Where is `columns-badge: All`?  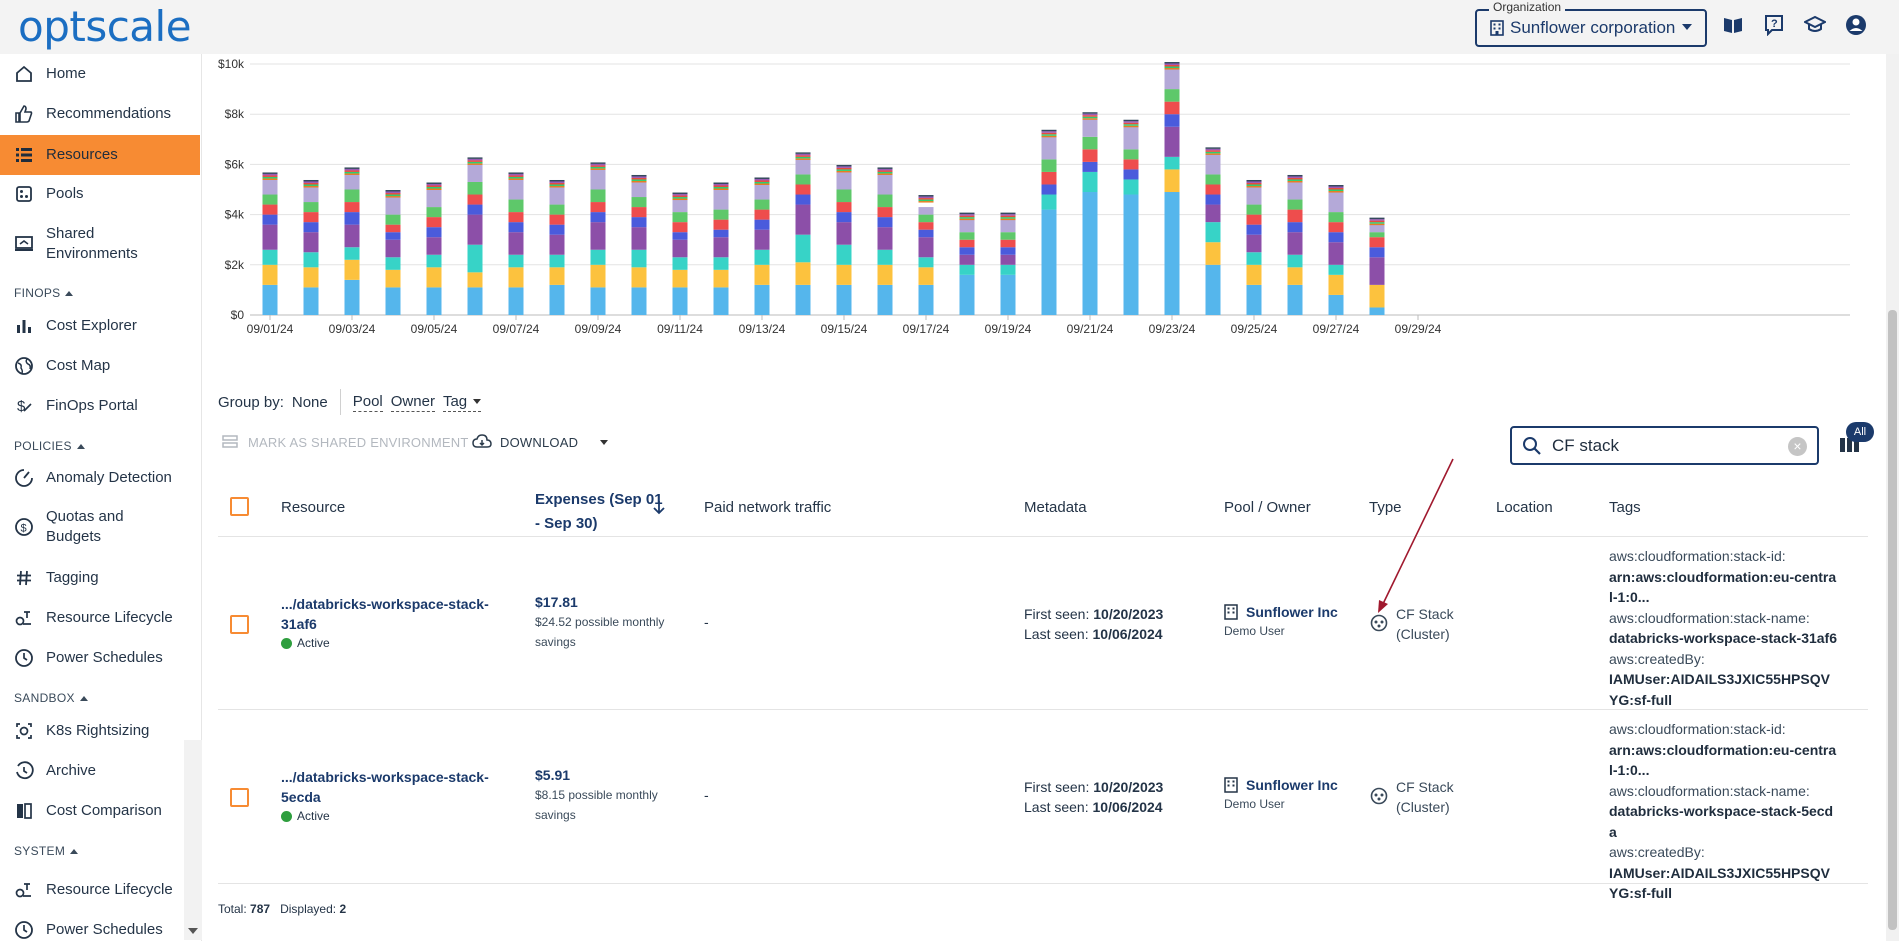
columns-badge: All is located at coordinates (1860, 432).